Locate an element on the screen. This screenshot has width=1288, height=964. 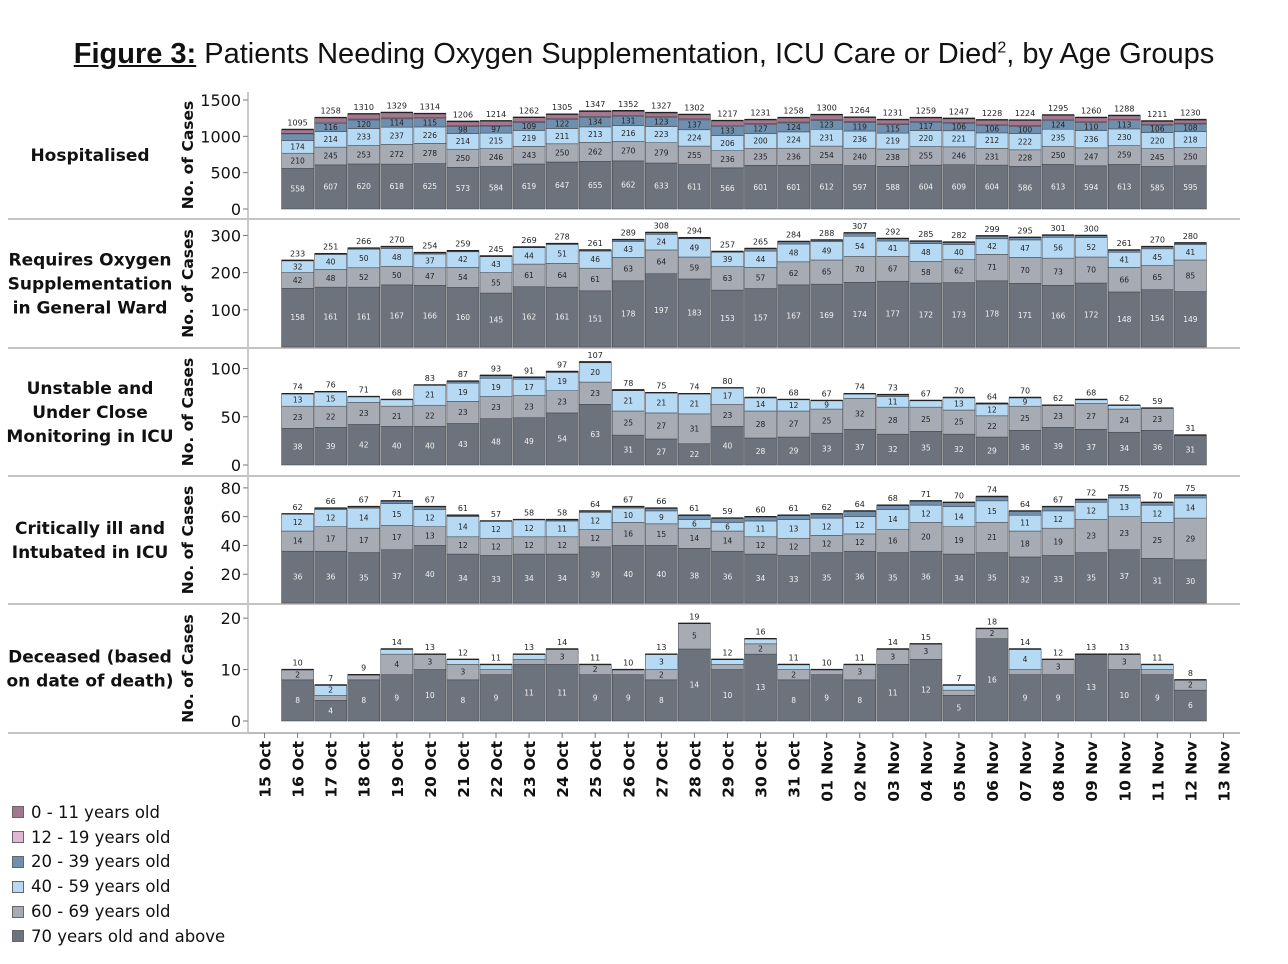
data-label: 197 is located at coordinates (661, 310).